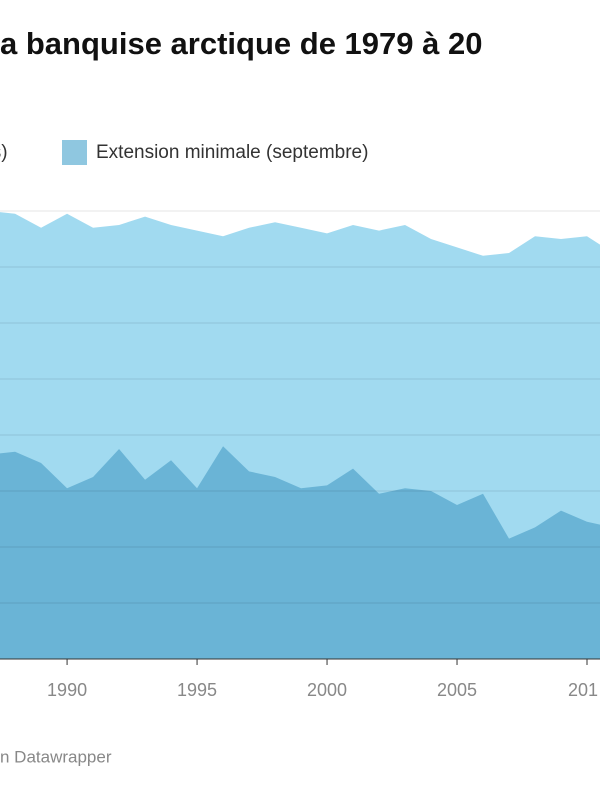 The width and height of the screenshot is (600, 800). What do you see at coordinates (327, 690) in the screenshot?
I see `x-tick-label: 2000` at bounding box center [327, 690].